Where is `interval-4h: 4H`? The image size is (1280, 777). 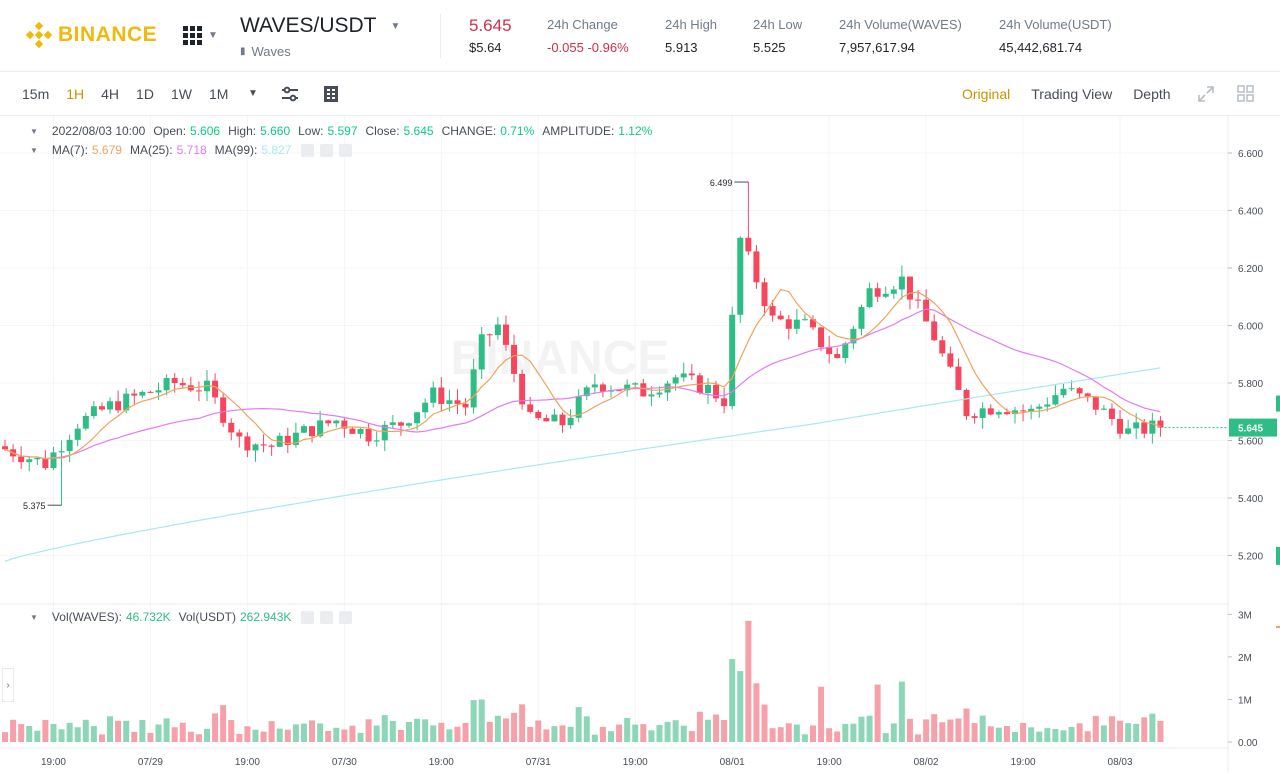
interval-4h: 4H is located at coordinates (110, 94).